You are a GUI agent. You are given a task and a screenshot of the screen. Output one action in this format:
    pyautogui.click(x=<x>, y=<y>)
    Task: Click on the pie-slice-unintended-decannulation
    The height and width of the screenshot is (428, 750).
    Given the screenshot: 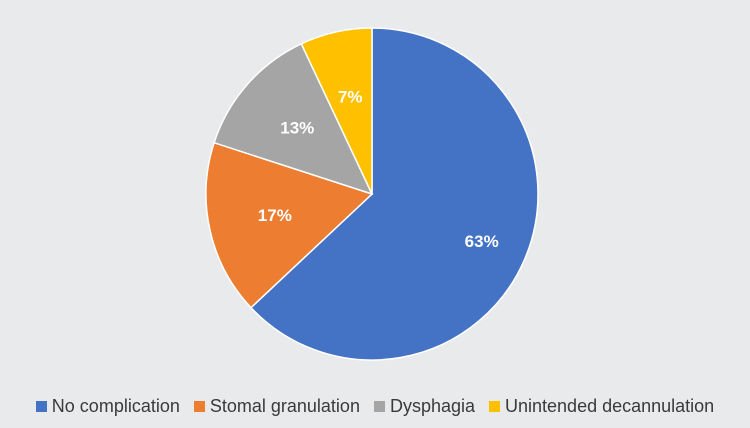 What is the action you would take?
    pyautogui.click(x=336, y=111)
    